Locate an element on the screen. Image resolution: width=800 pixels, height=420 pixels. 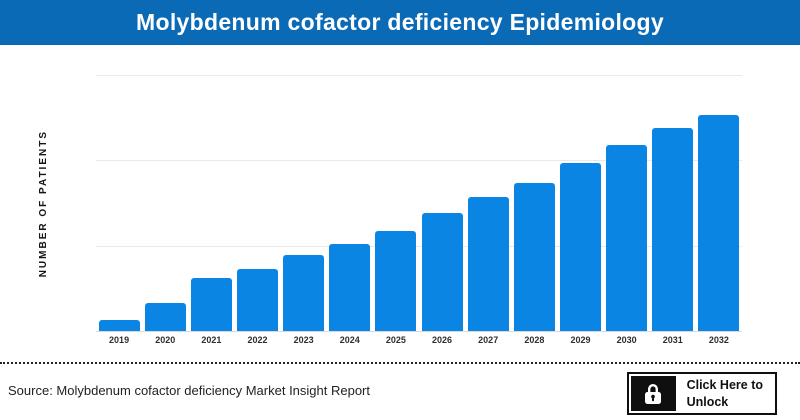
unlock-button: Click Here to Unlock is located at coordinates (701, 393).